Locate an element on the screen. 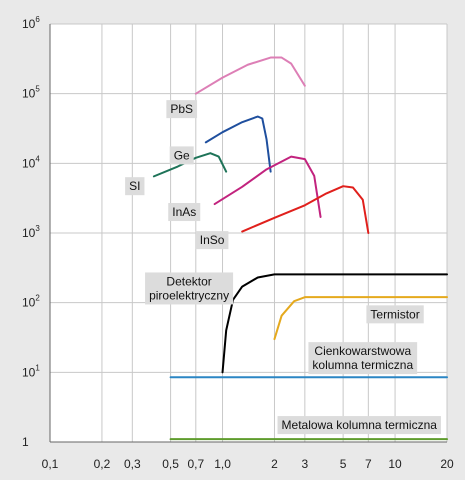 The image size is (465, 480). x-tick-label: 2 is located at coordinates (274, 464).